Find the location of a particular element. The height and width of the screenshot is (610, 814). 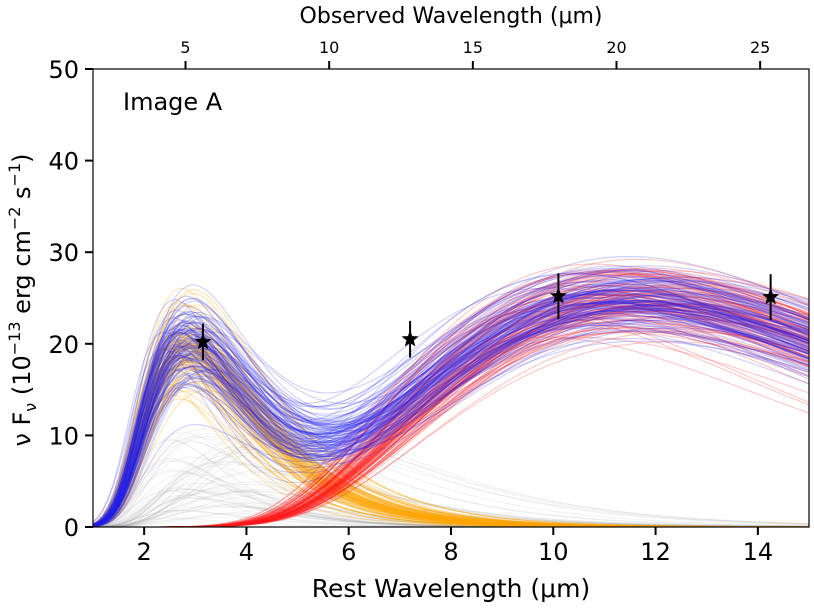

x-tick-label: 12 is located at coordinates (655, 552).